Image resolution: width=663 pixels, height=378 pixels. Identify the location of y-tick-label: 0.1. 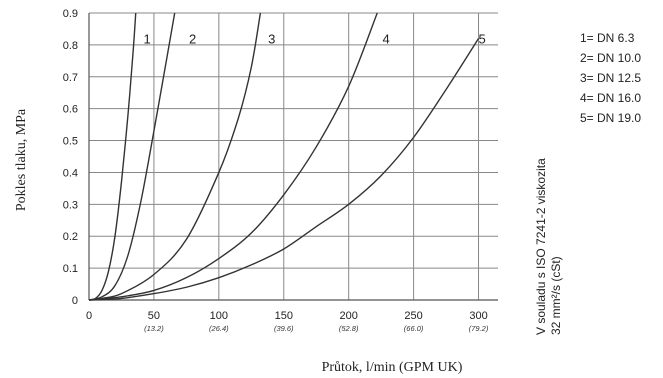
(70, 269).